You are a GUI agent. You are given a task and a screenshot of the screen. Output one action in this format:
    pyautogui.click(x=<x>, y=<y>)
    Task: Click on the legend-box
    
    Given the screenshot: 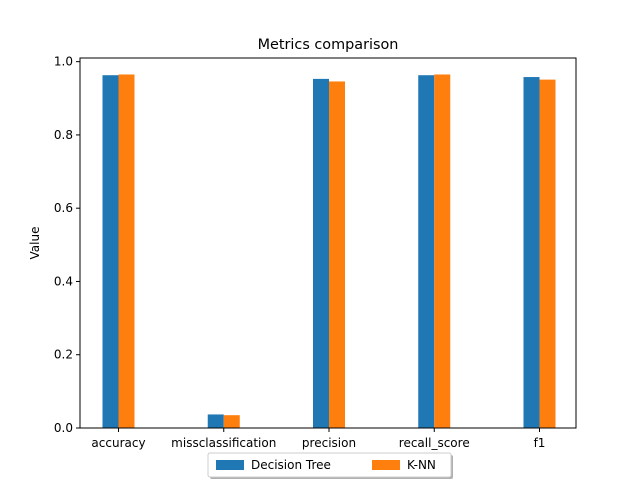 What is the action you would take?
    pyautogui.click(x=329, y=465)
    